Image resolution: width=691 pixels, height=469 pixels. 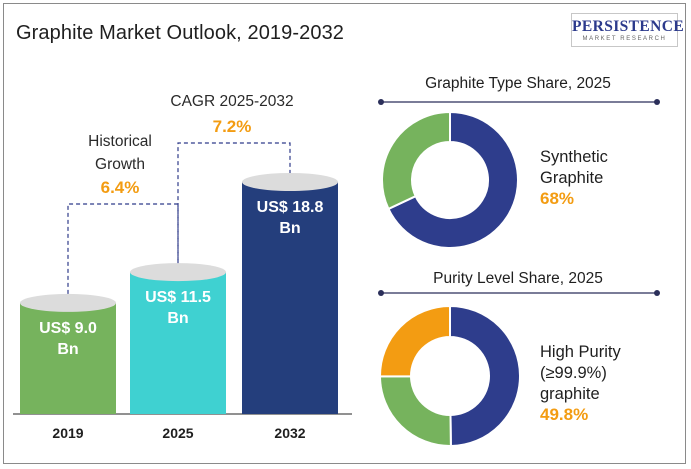 I want to click on bar-value-label: US$ 9.0, so click(x=68, y=328).